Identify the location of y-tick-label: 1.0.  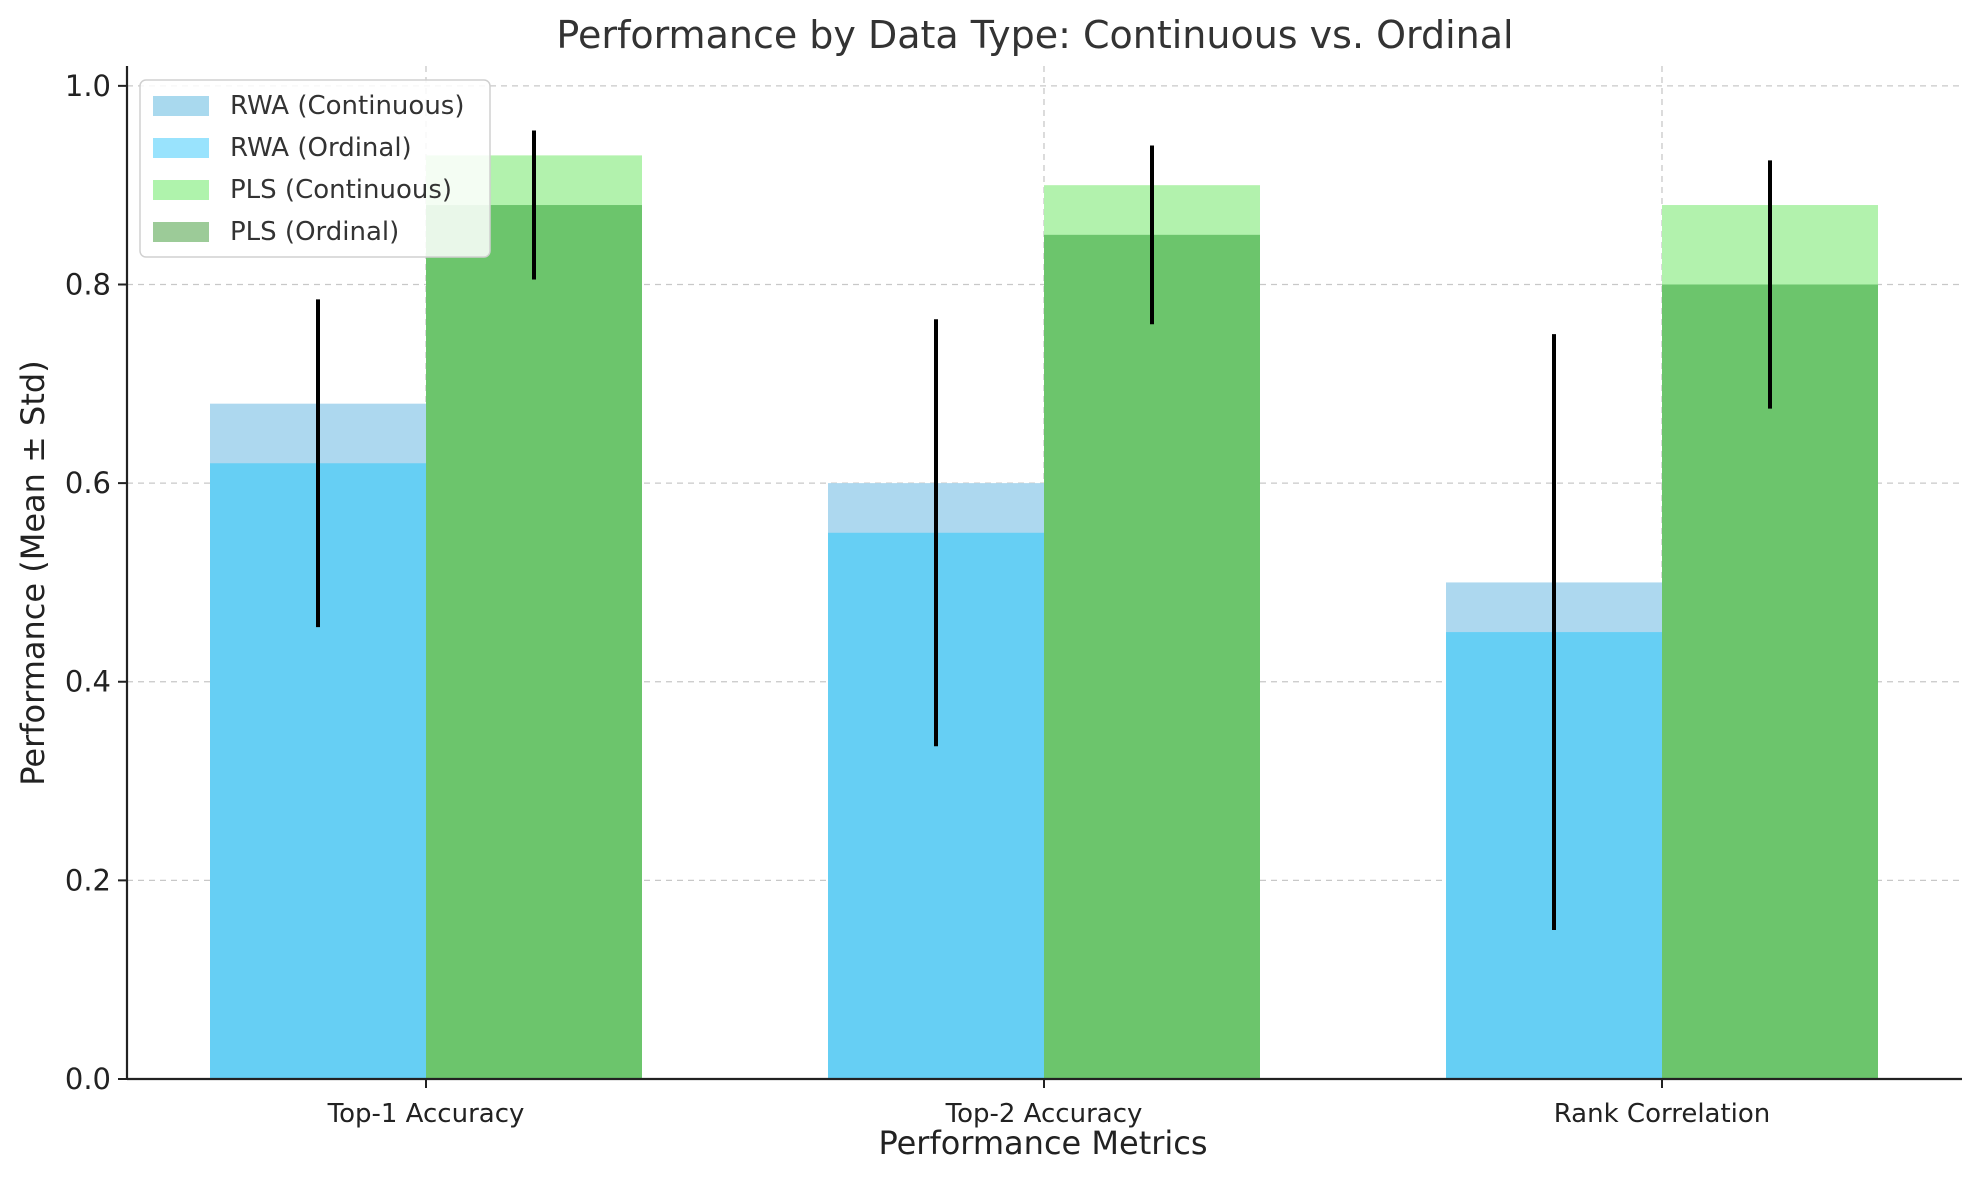
(88, 86).